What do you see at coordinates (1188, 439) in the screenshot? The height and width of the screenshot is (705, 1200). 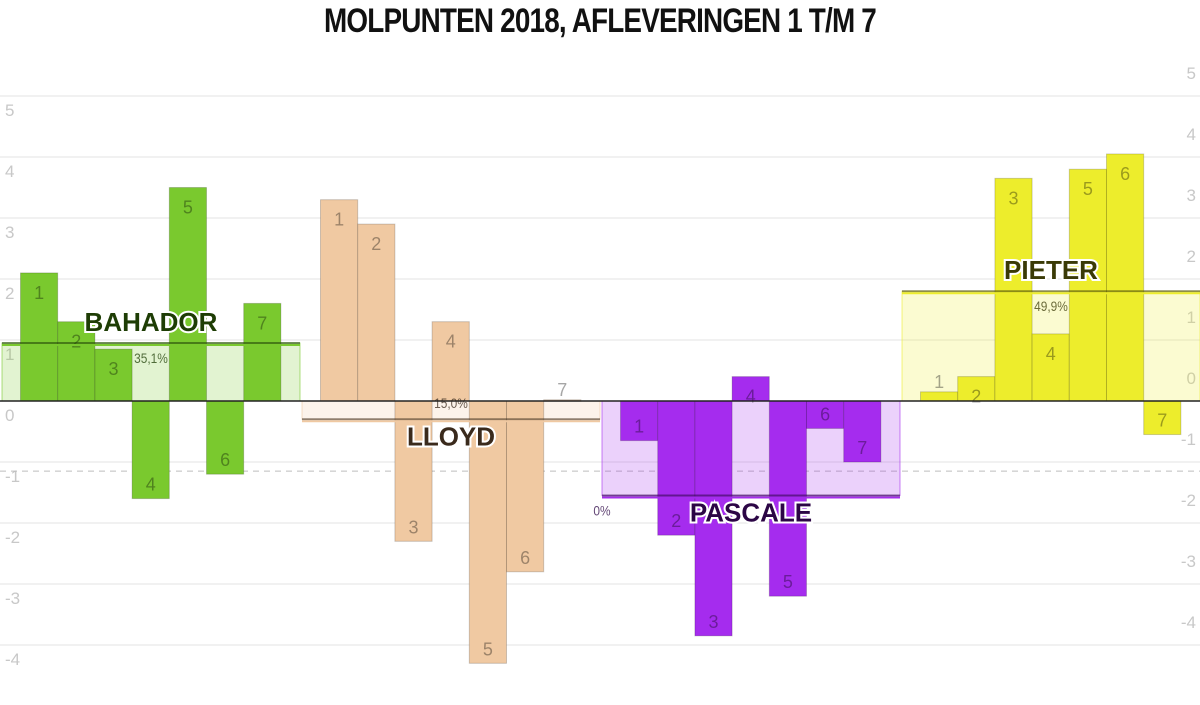 I see `right-axis-tick-label: -1` at bounding box center [1188, 439].